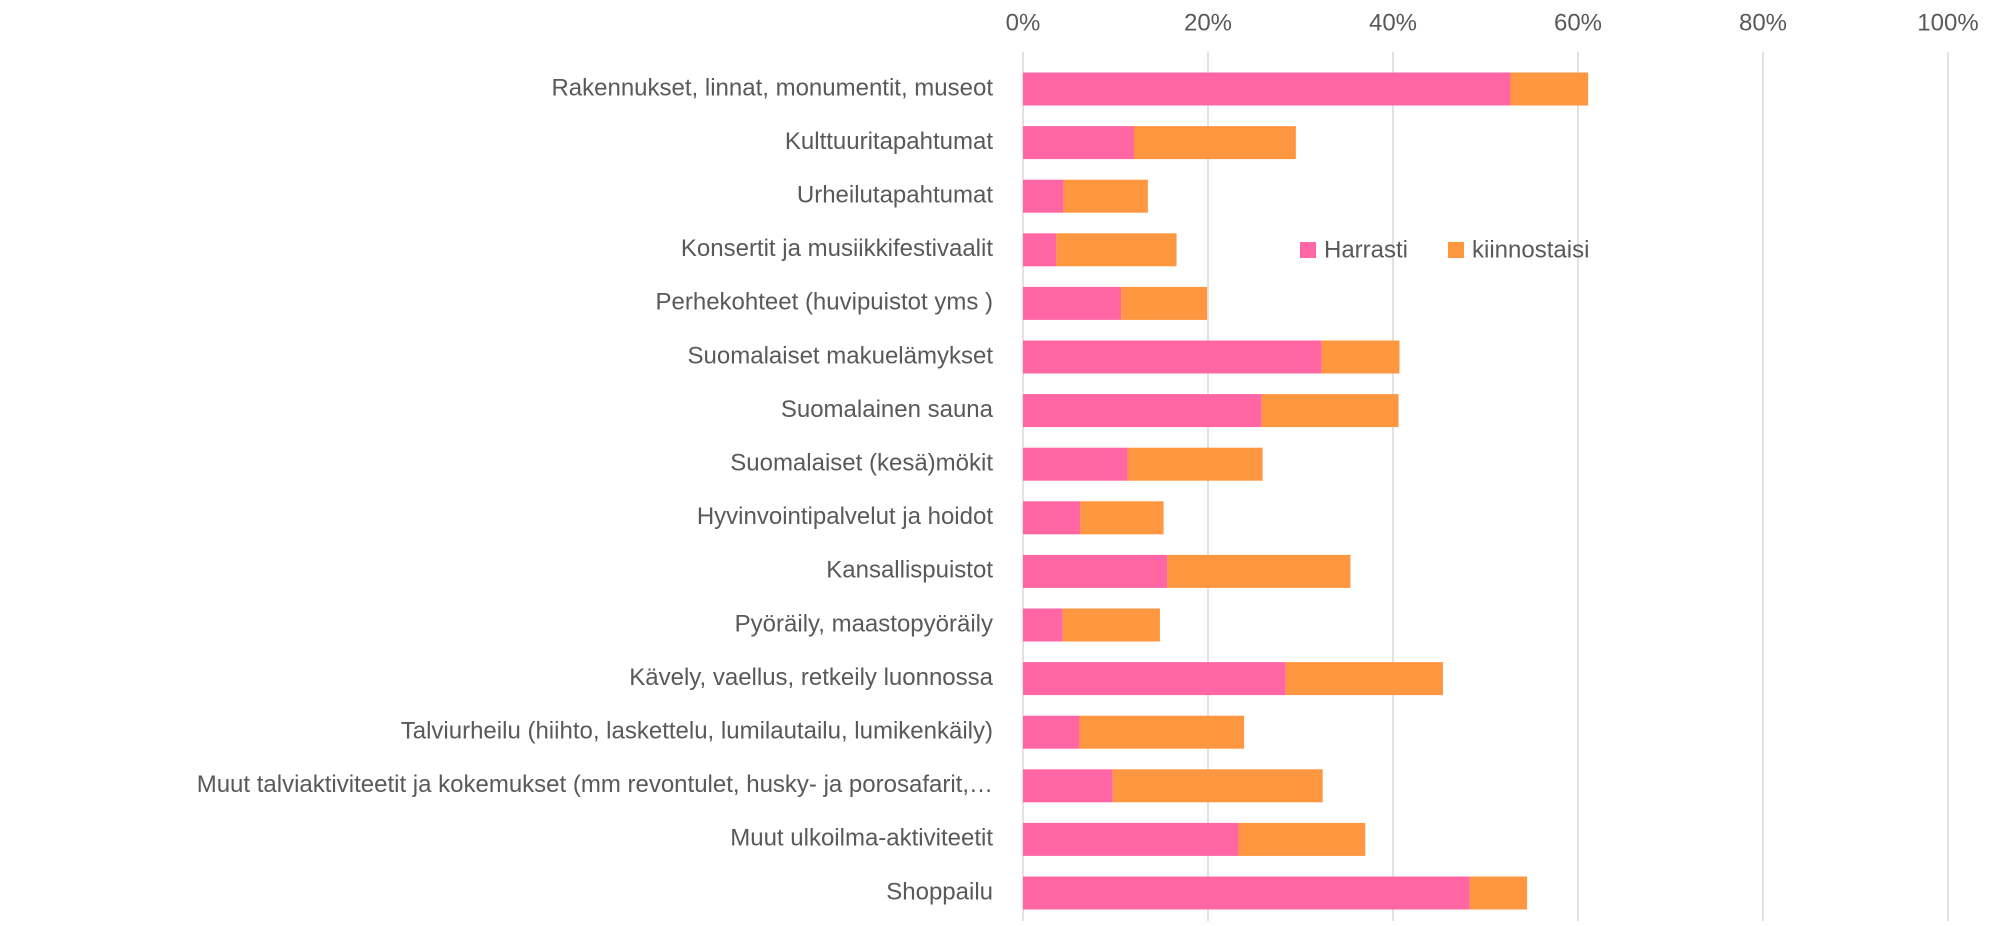  I want to click on y-tick-label: Shoppailu, so click(939, 891).